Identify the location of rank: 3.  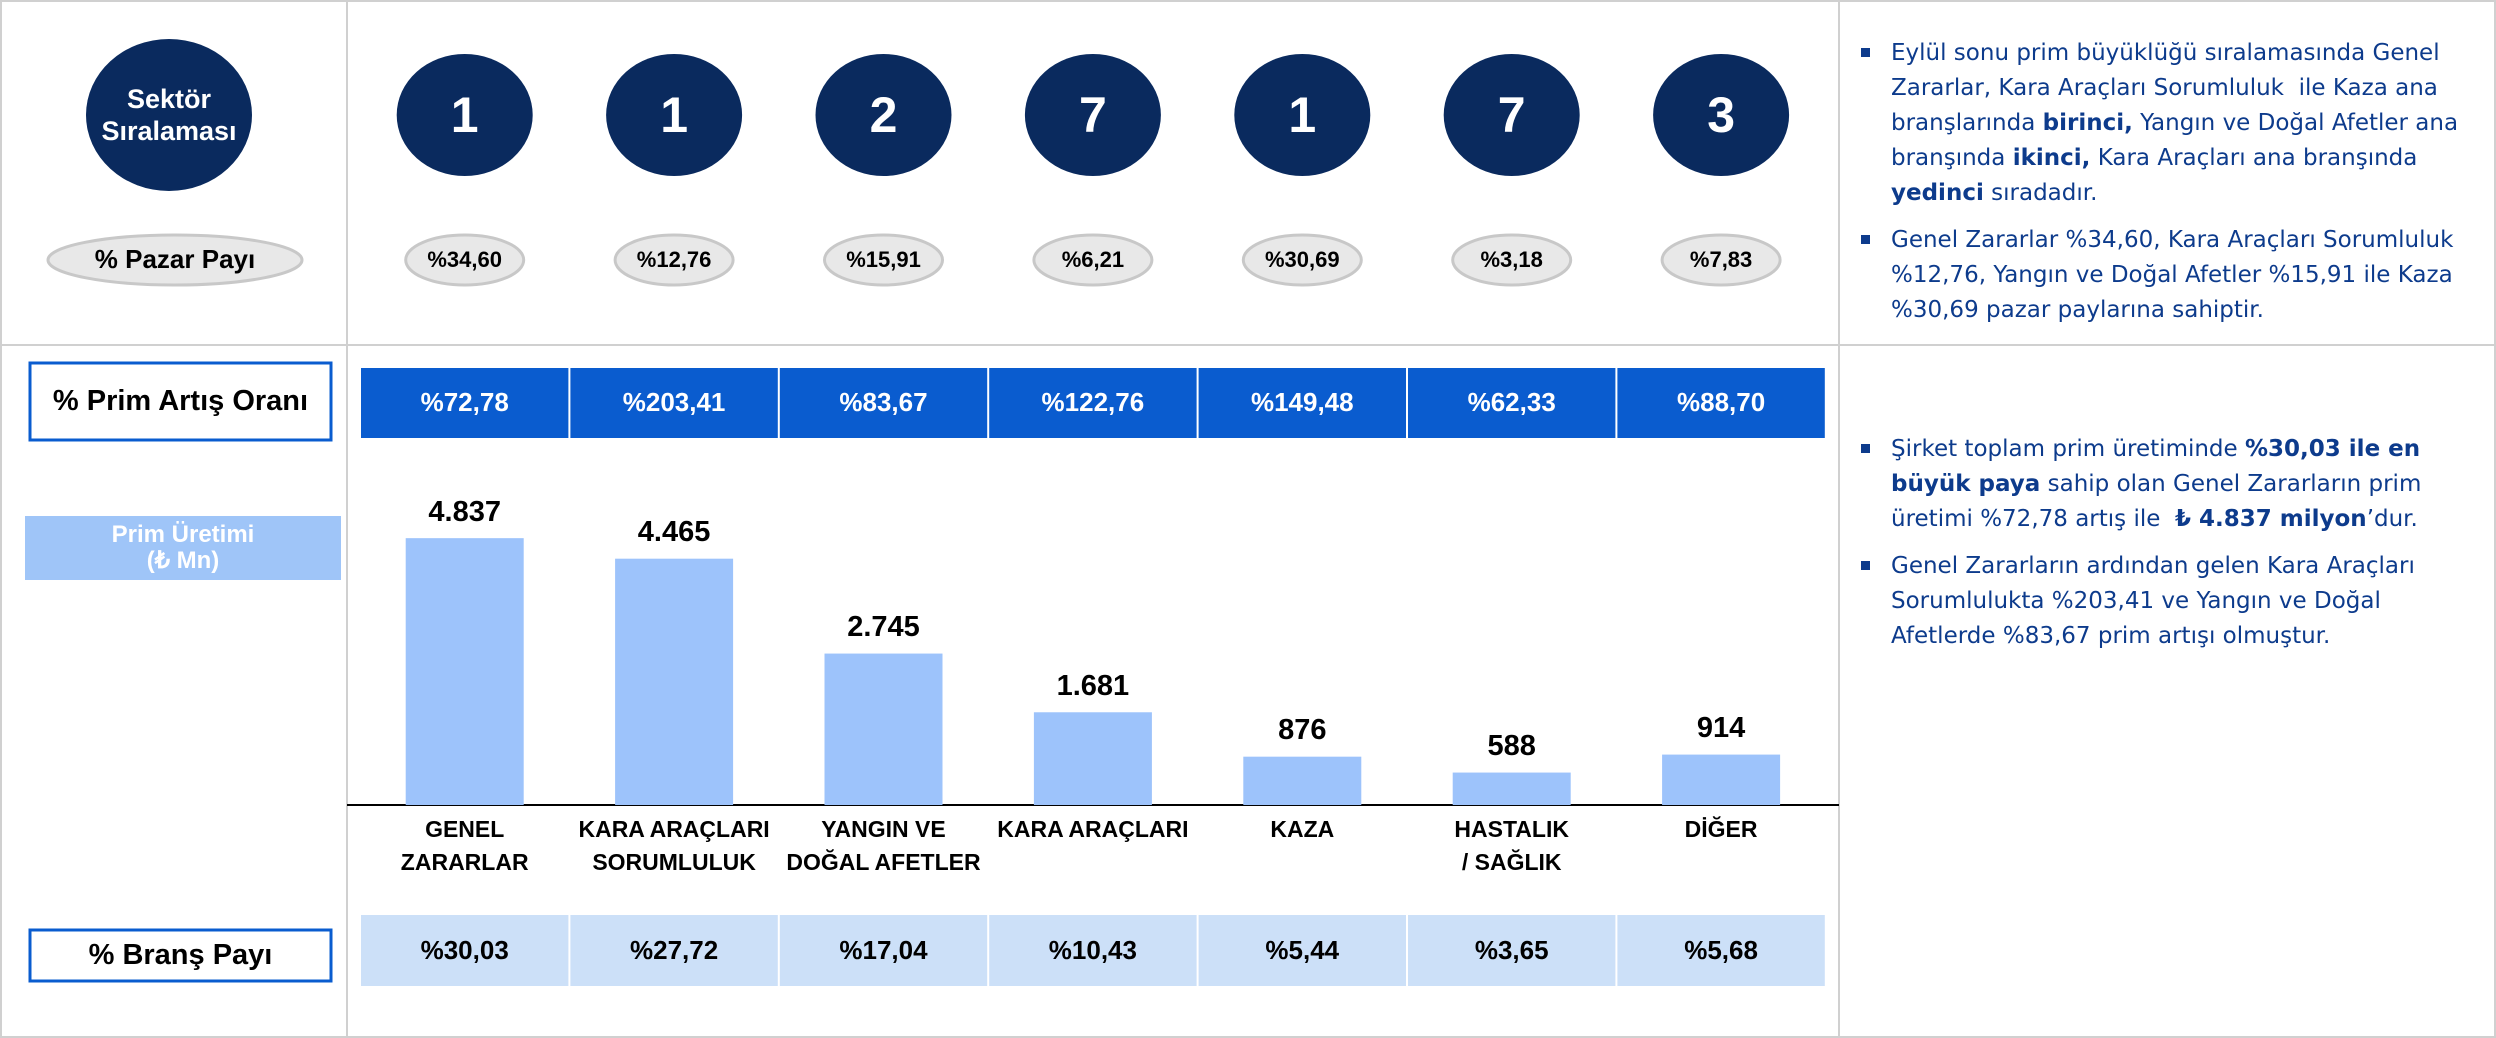
(1721, 115).